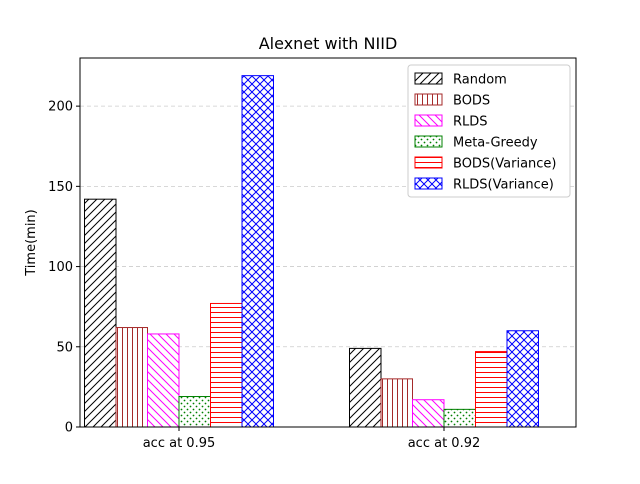 The image size is (640, 484). I want to click on y-axis: 0 50 100 150 200, so click(64, 268).